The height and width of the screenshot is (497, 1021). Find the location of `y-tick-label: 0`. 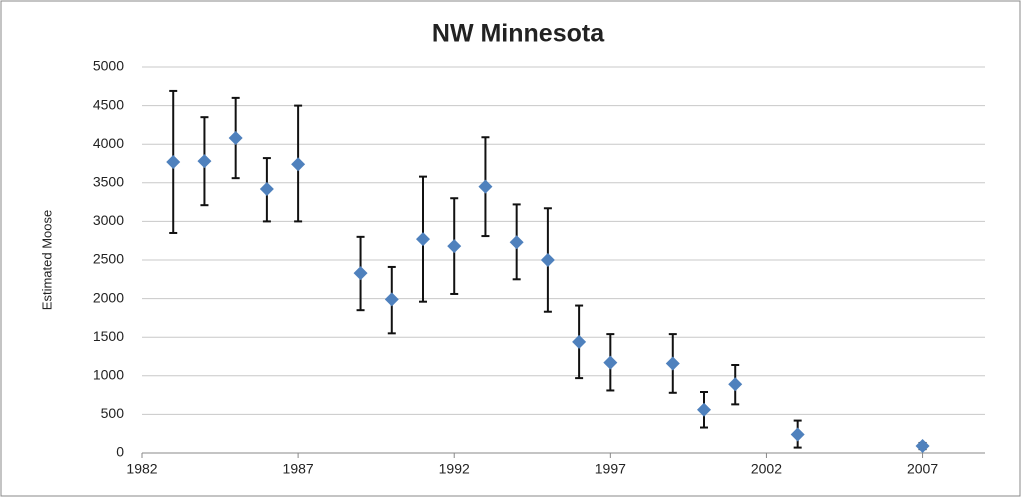

y-tick-label: 0 is located at coordinates (120, 452).